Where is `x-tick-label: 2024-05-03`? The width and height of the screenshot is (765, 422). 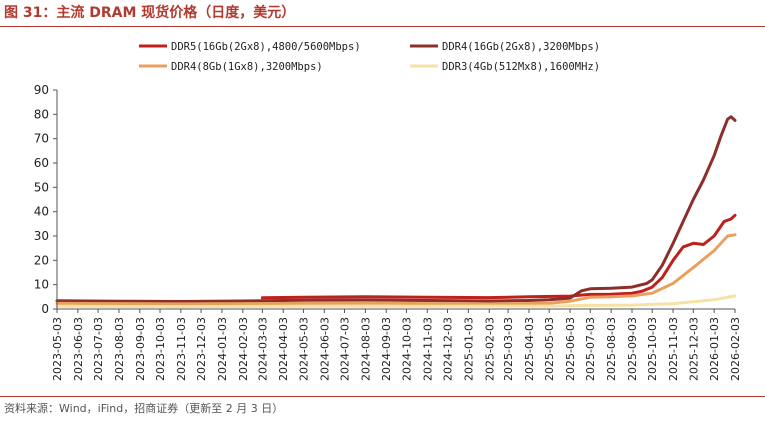
x-tick-label: 2024-05-03 is located at coordinates (303, 349).